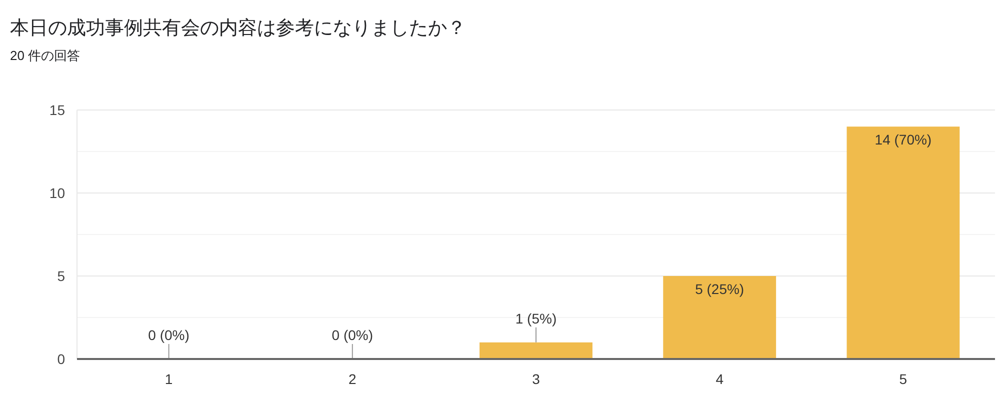 This screenshot has width=1000, height=399. Describe the element at coordinates (61, 276) in the screenshot. I see `y-tick-label: 5` at that location.